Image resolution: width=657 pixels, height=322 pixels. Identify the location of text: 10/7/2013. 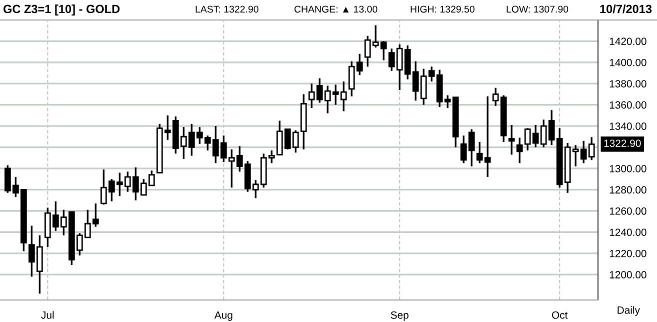
(626, 9).